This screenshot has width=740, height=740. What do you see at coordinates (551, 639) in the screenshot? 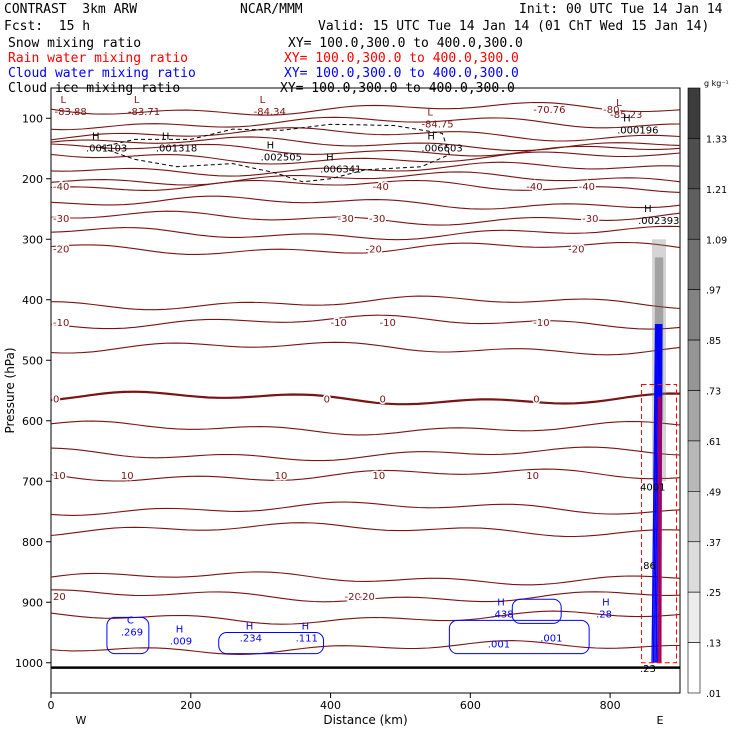
I see `extremum-value: .001` at bounding box center [551, 639].